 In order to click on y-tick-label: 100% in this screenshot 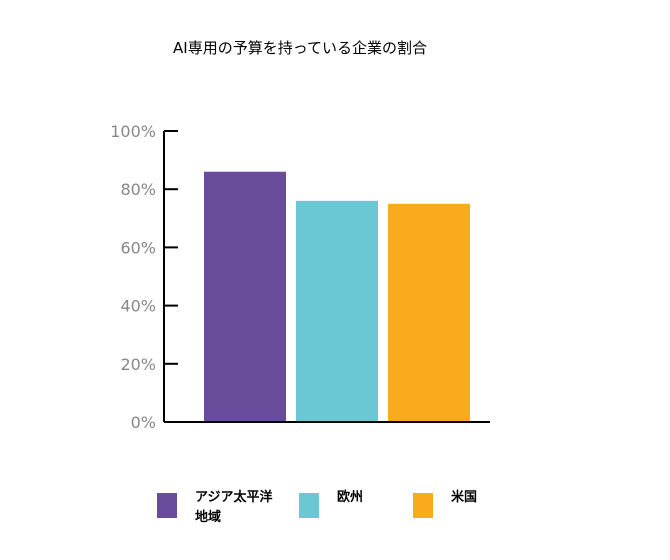, I will do `click(133, 131)`.